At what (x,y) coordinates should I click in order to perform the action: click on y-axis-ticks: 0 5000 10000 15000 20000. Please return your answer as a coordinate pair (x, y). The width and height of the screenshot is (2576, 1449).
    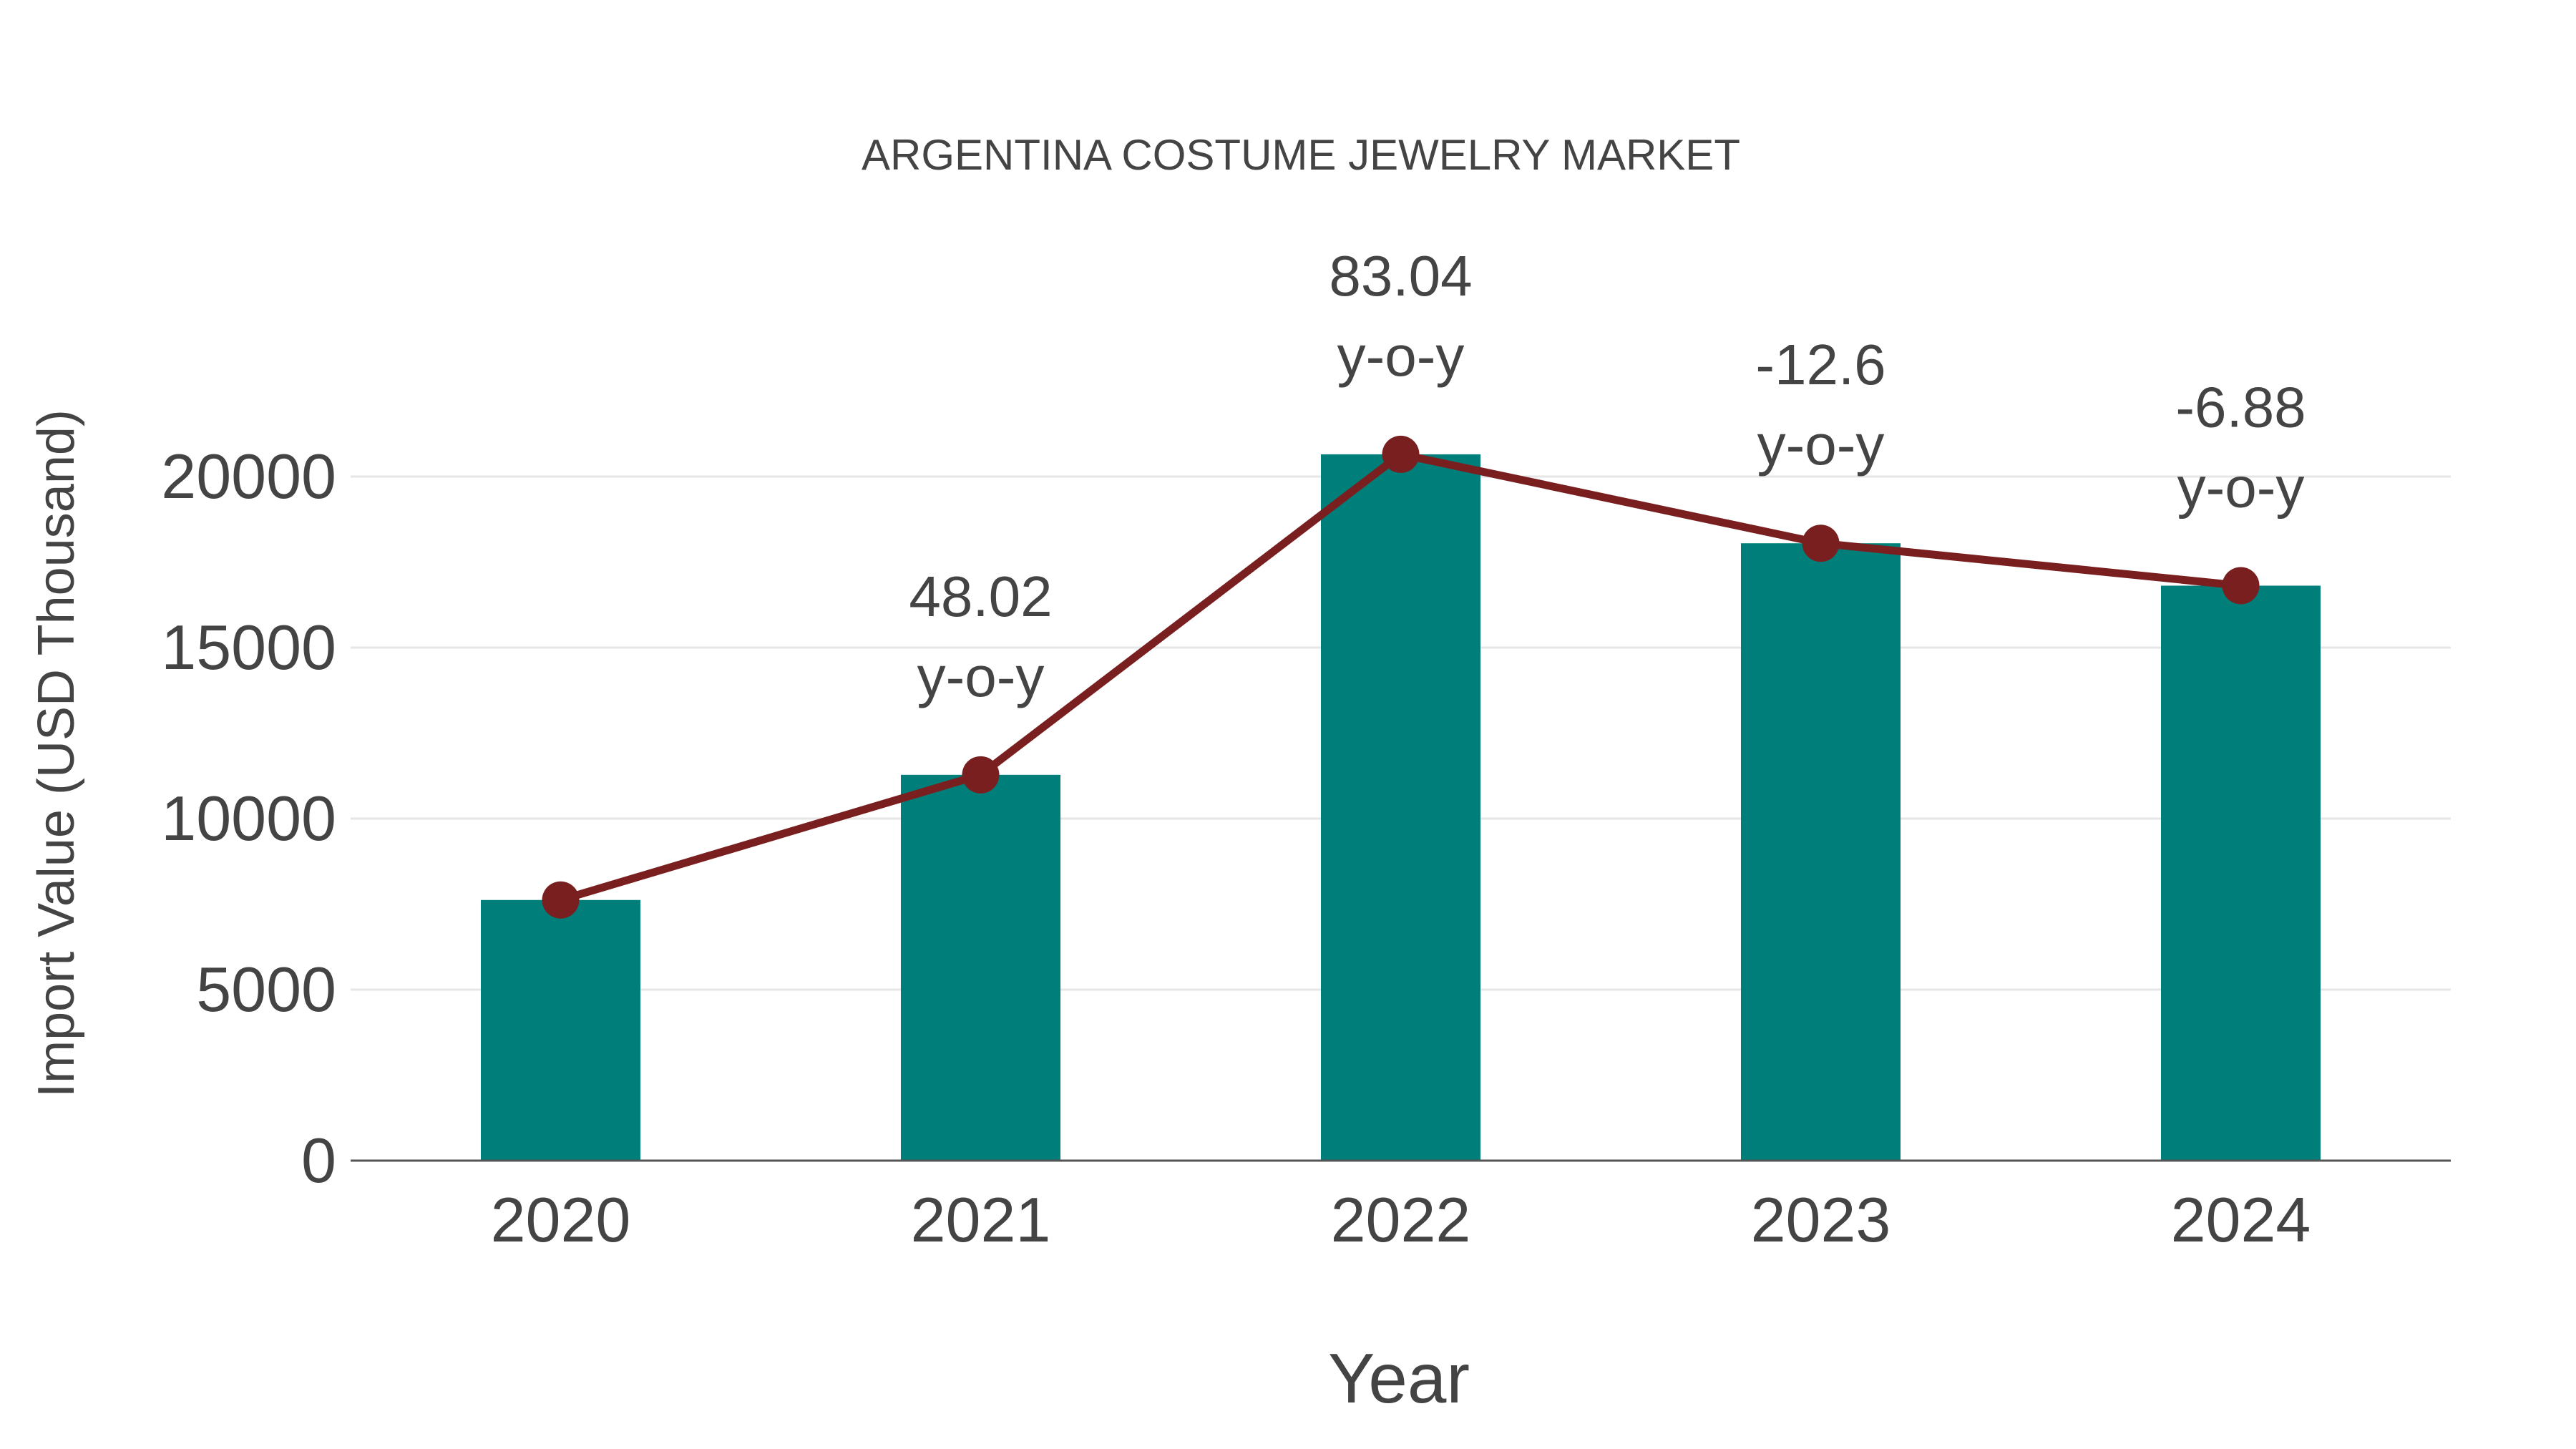
    Looking at the image, I should click on (248, 818).